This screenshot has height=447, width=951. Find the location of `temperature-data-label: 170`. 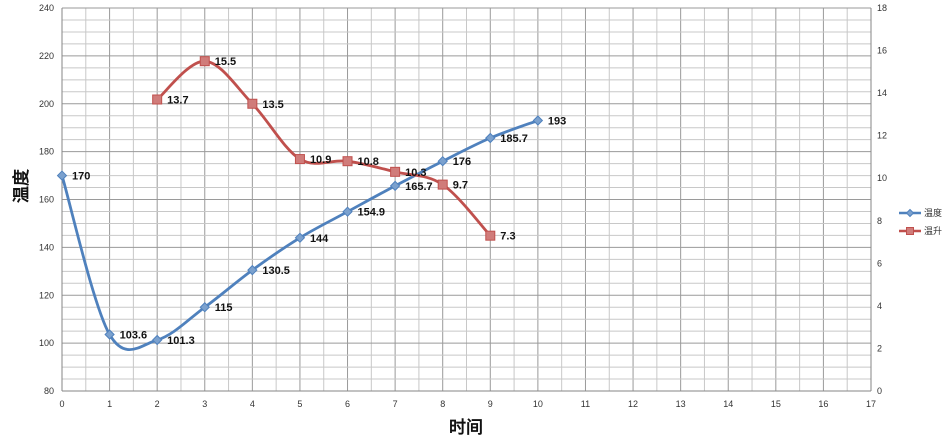

temperature-data-label: 170 is located at coordinates (81, 177).